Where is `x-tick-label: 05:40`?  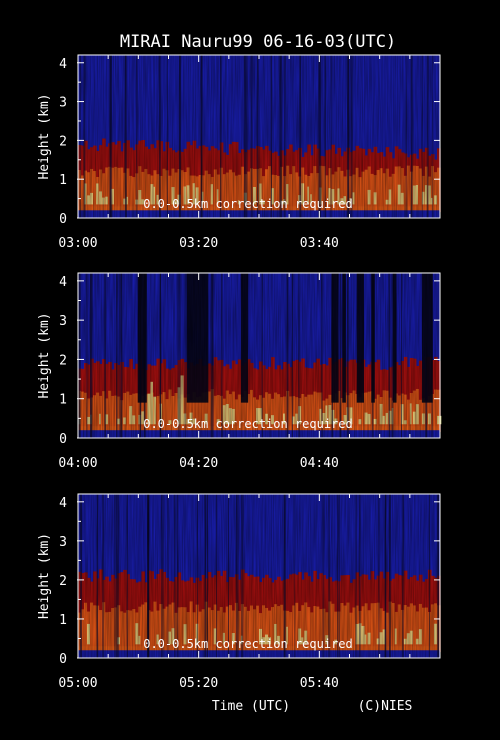
x-tick-label: 05:40 is located at coordinates (319, 683).